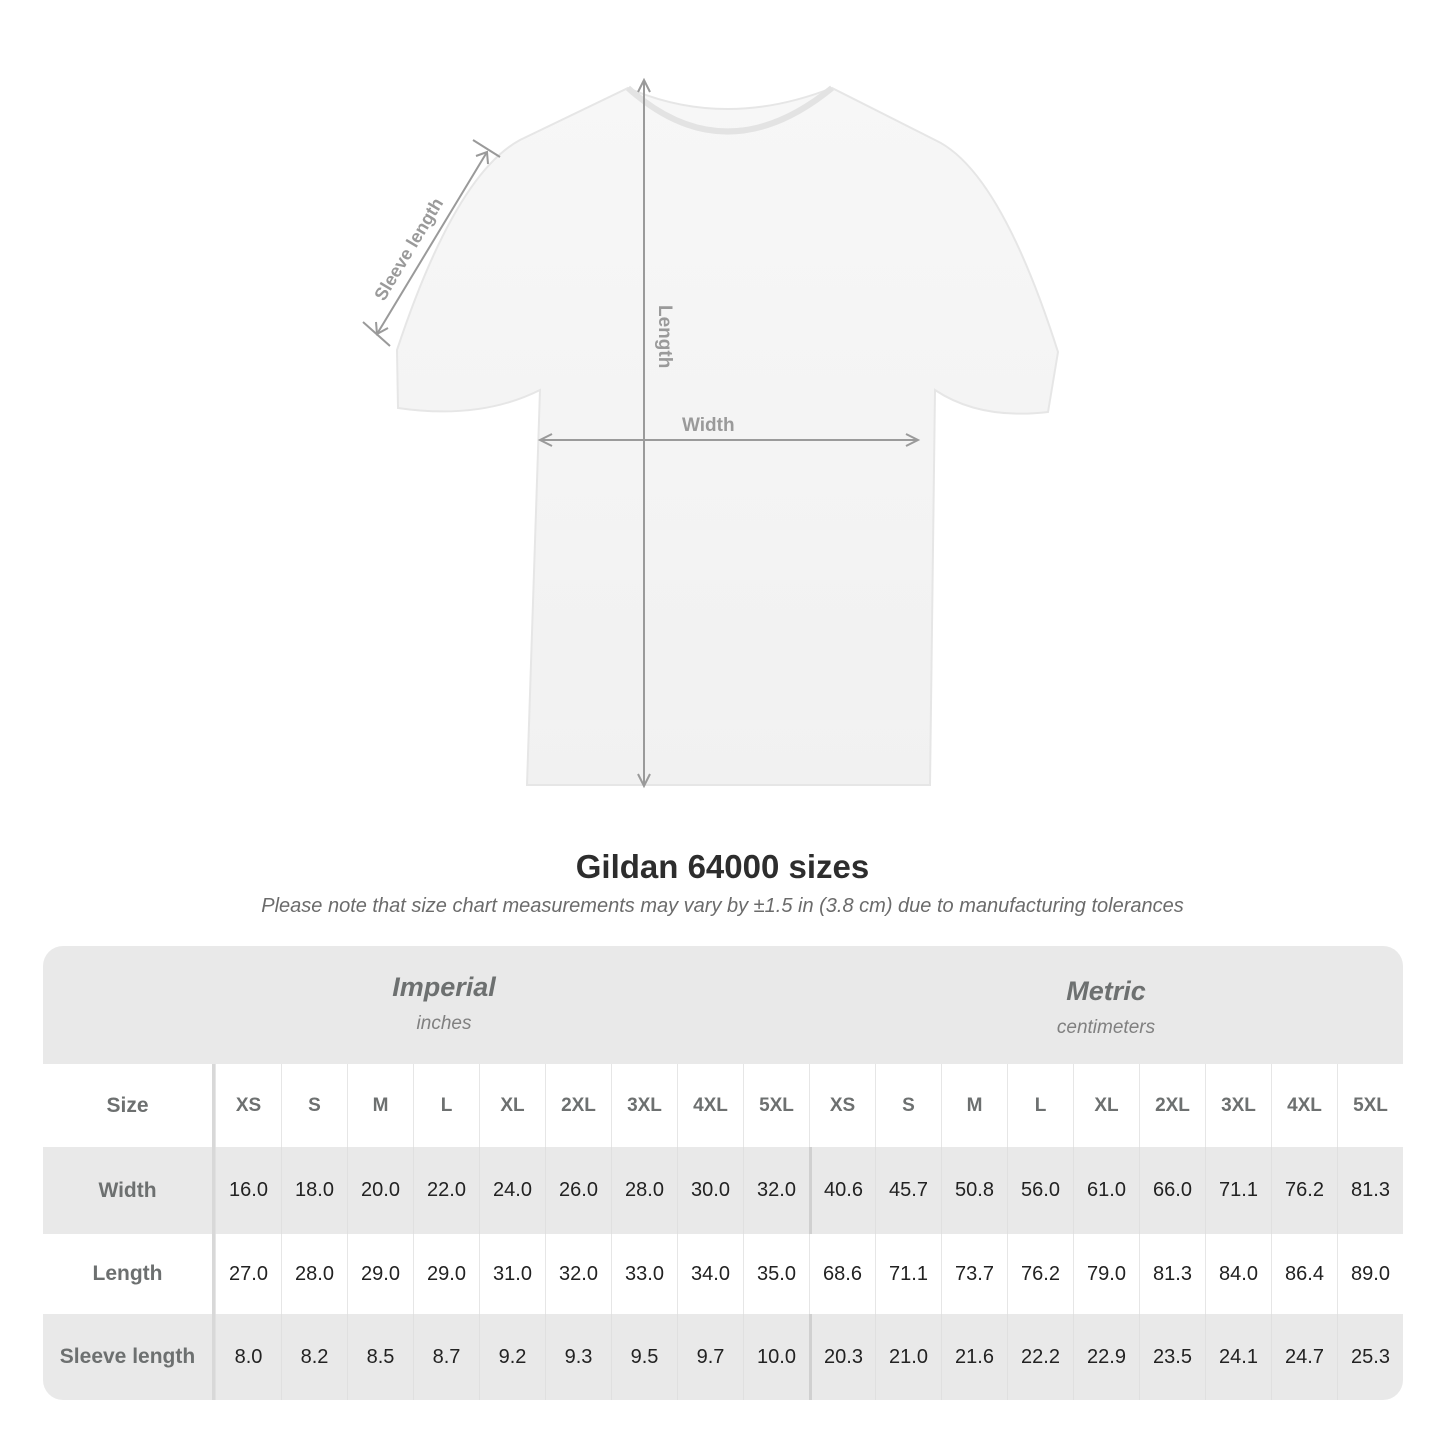 The height and width of the screenshot is (1445, 1445). Describe the element at coordinates (444, 987) in the screenshot. I see `imperial-title: Imperial` at that location.